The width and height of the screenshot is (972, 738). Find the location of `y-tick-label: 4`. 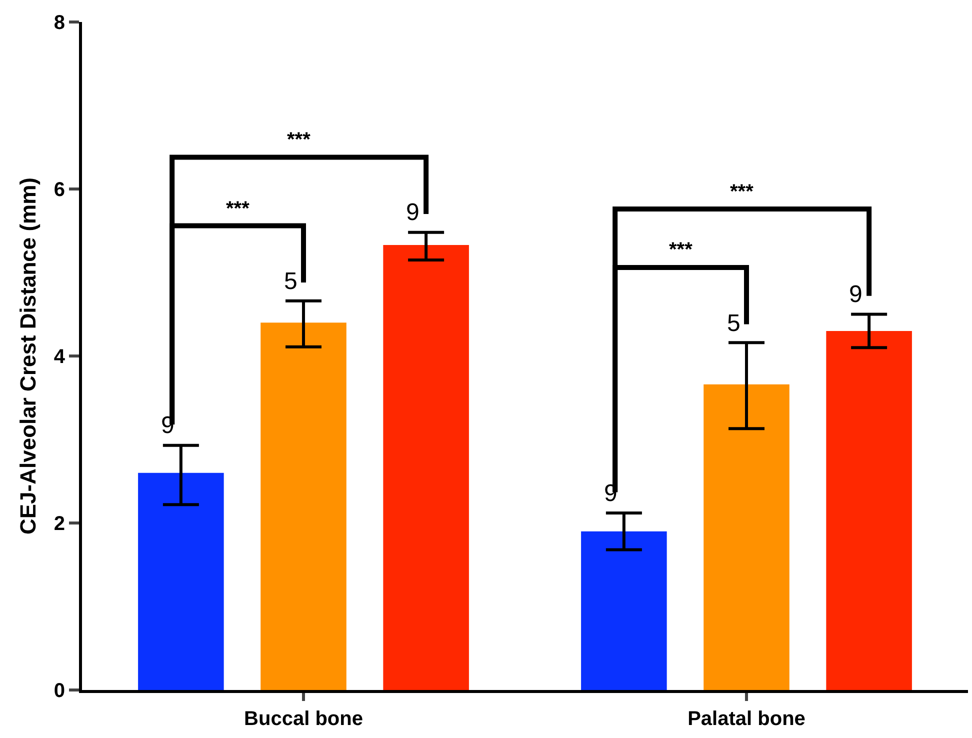

y-tick-label: 4 is located at coordinates (60, 357).